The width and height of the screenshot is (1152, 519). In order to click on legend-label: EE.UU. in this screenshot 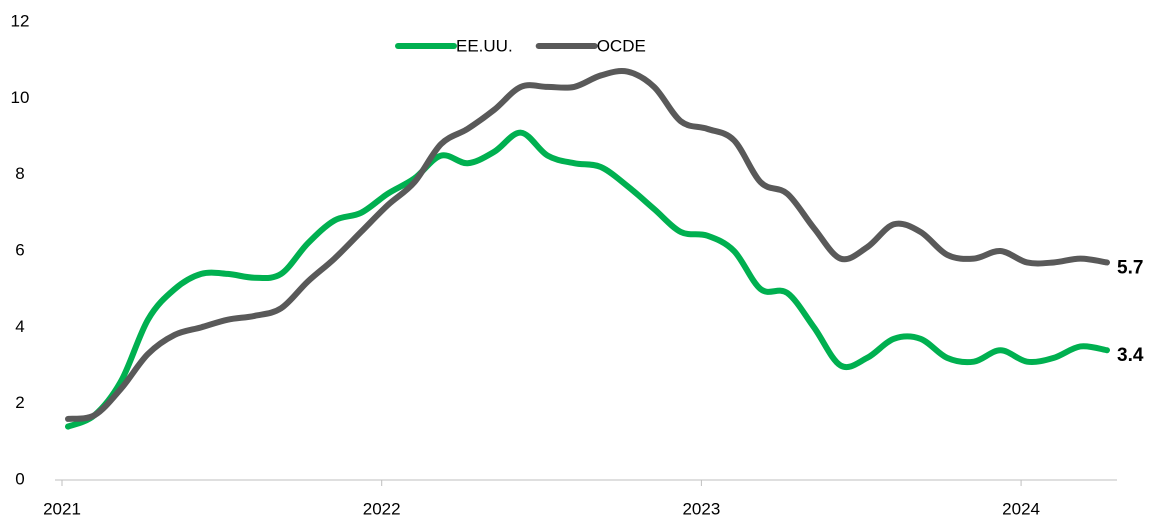, I will do `click(484, 45)`.